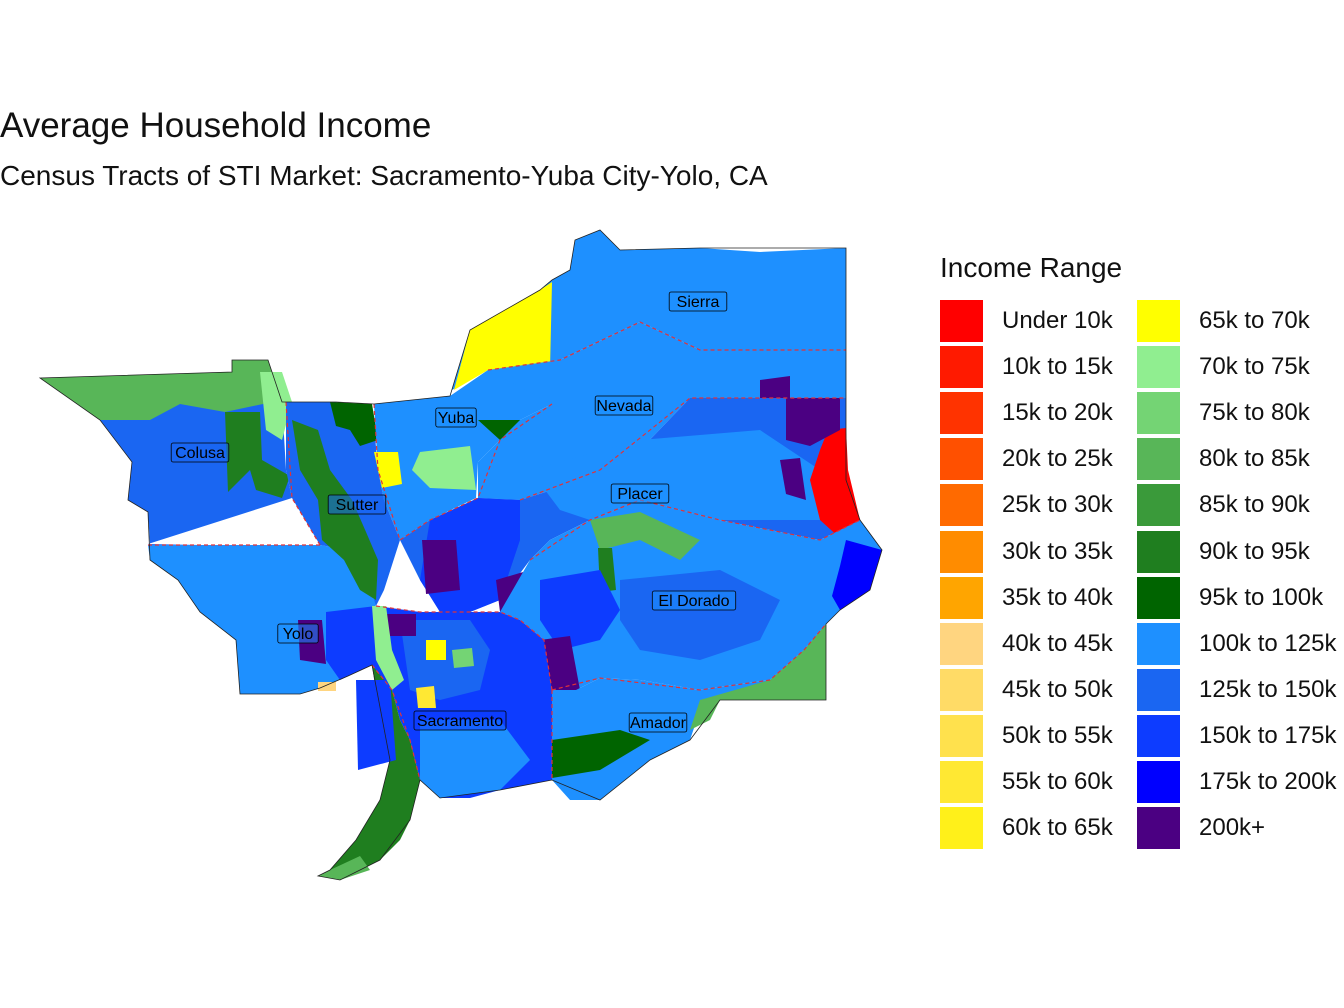 The image size is (1344, 1008). I want to click on county-label-text: Nevada, so click(623, 406).